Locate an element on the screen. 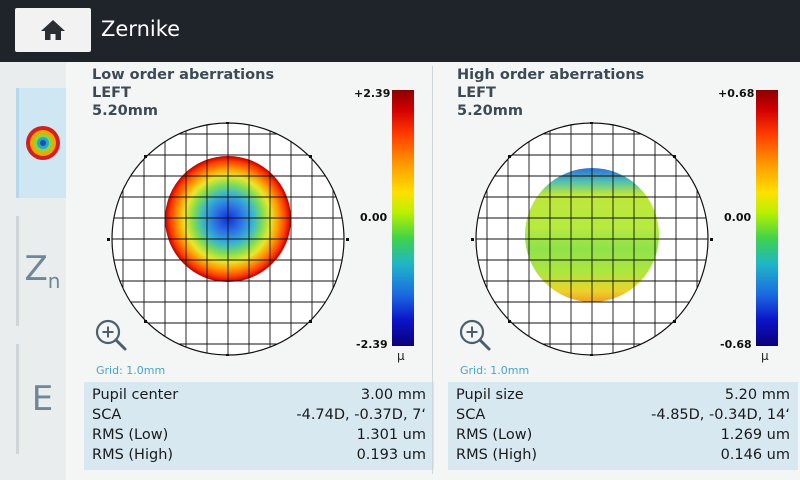 This screenshot has width=800, height=480. info-row: SCA -4.74D, -0.37D, 7‘ is located at coordinates (259, 415).